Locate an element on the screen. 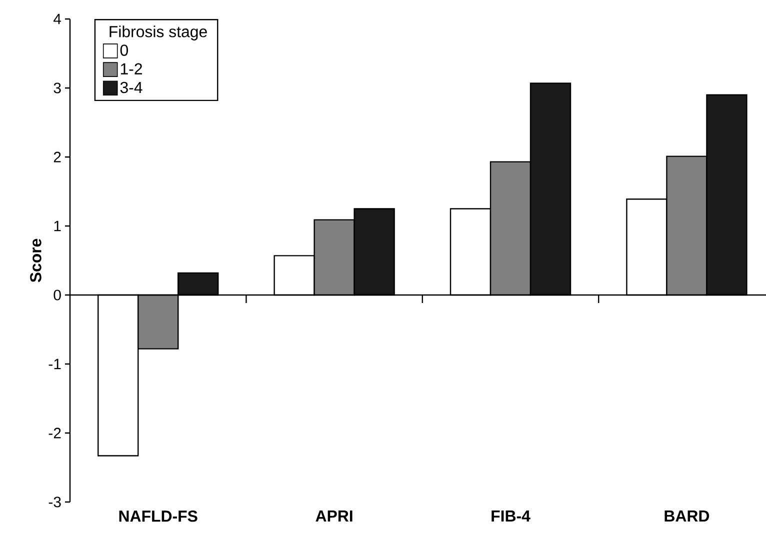 This screenshot has width=766, height=544. y-axis-title: Score is located at coordinates (36, 260).